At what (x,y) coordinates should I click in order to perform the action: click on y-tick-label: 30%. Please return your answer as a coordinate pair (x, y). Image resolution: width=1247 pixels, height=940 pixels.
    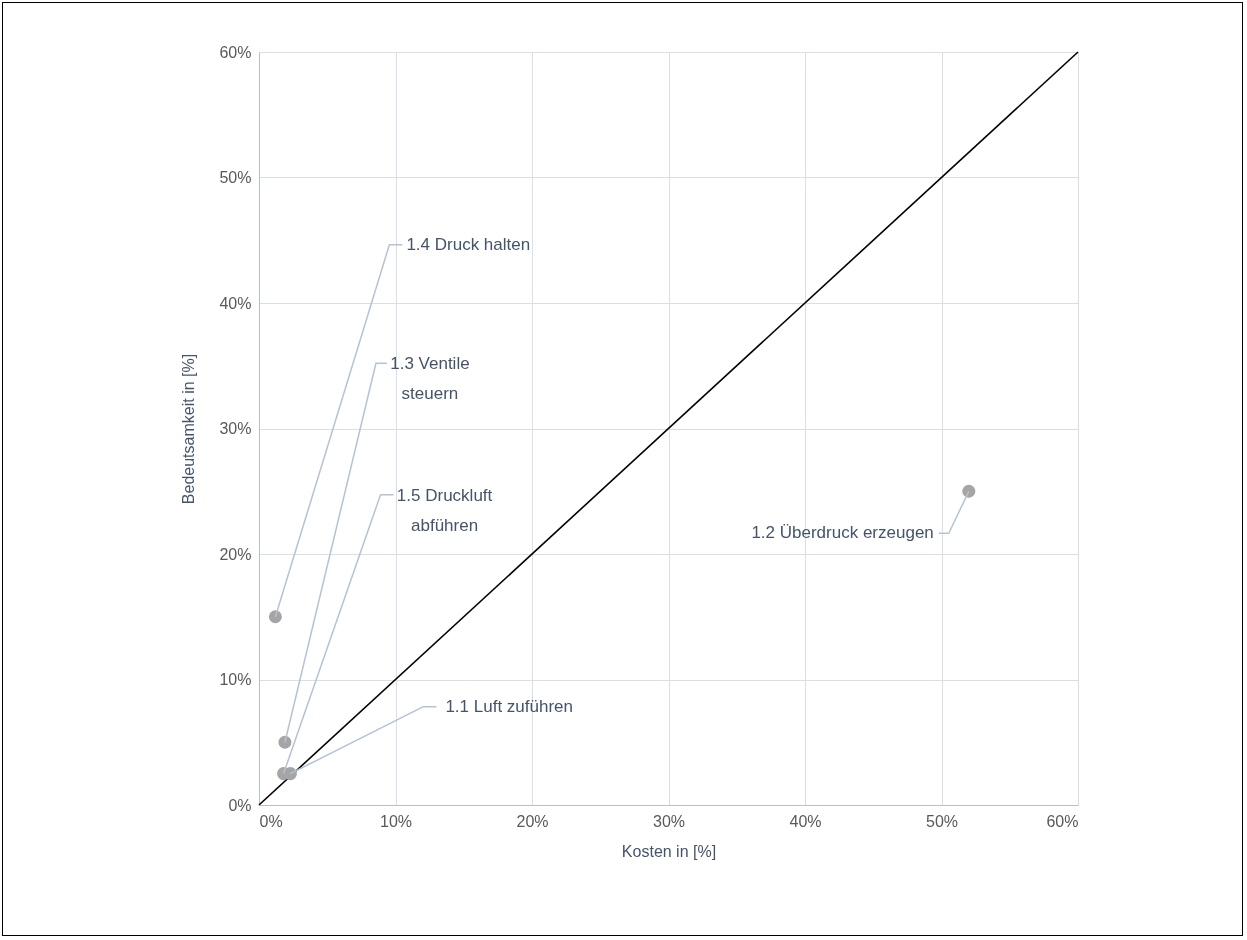
    Looking at the image, I should click on (235, 428).